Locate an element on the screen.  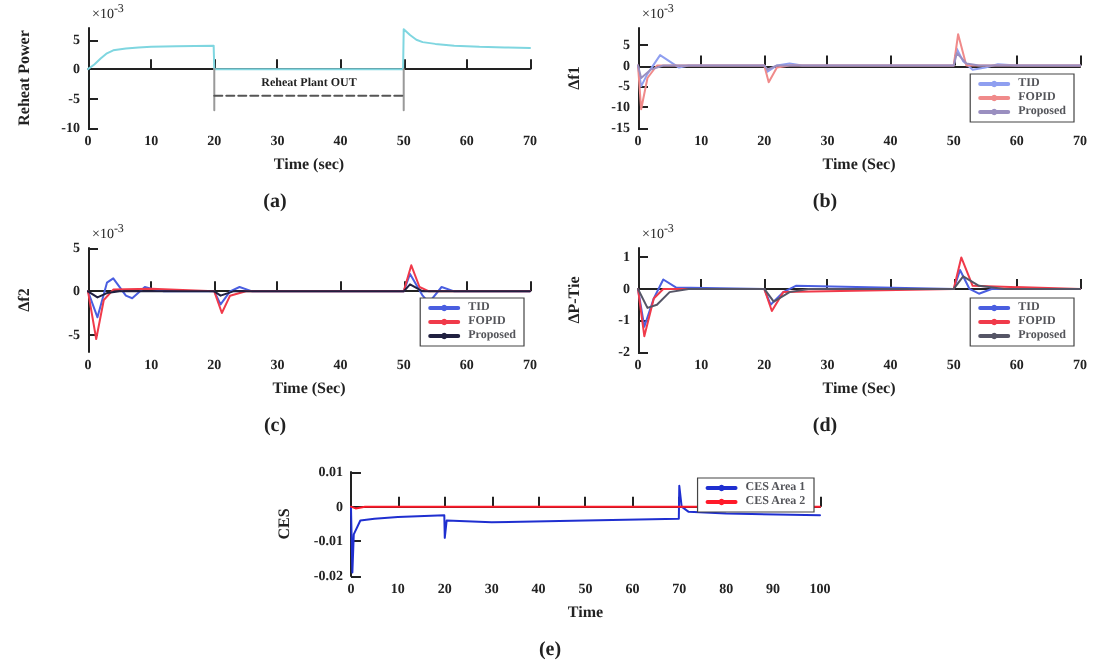
text: (d) is located at coordinates (825, 426).